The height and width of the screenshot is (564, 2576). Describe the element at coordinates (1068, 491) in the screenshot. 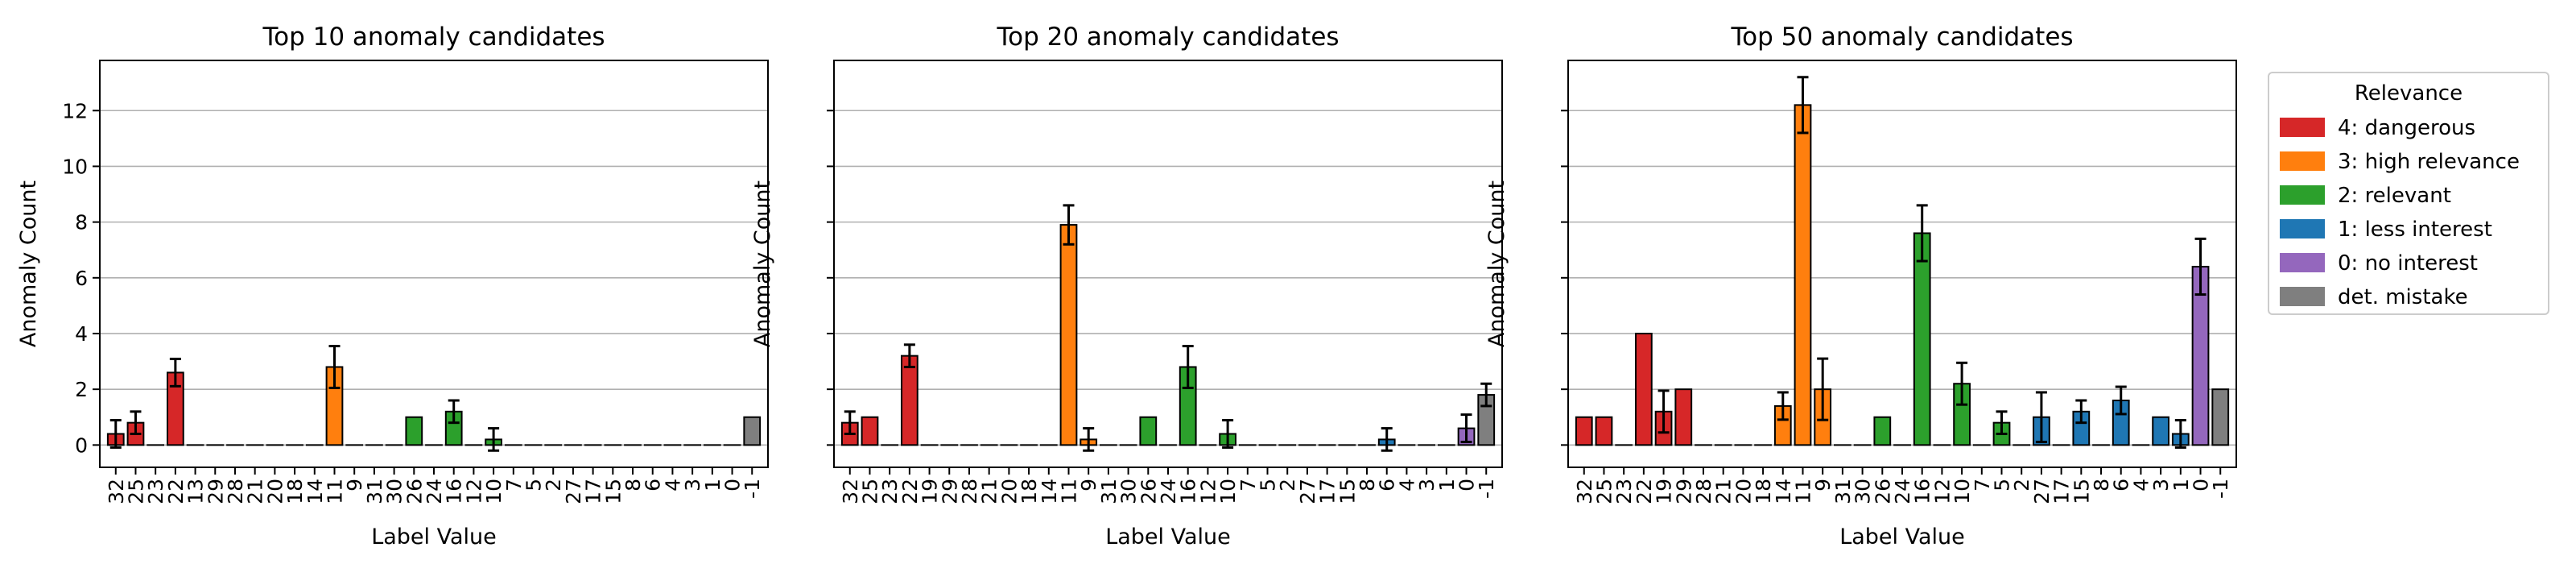

I see `x-tick-label: 11` at that location.